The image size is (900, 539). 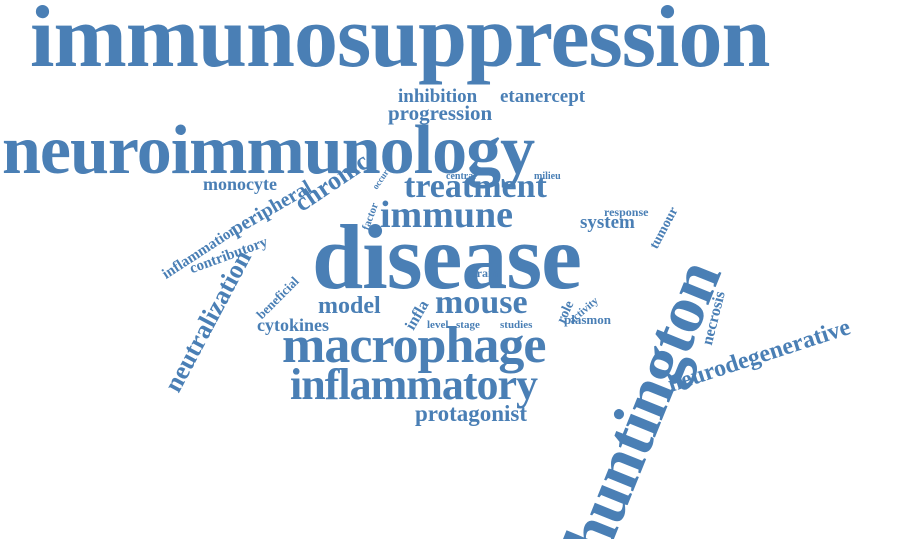 I want to click on word-central: central, so click(x=461, y=176).